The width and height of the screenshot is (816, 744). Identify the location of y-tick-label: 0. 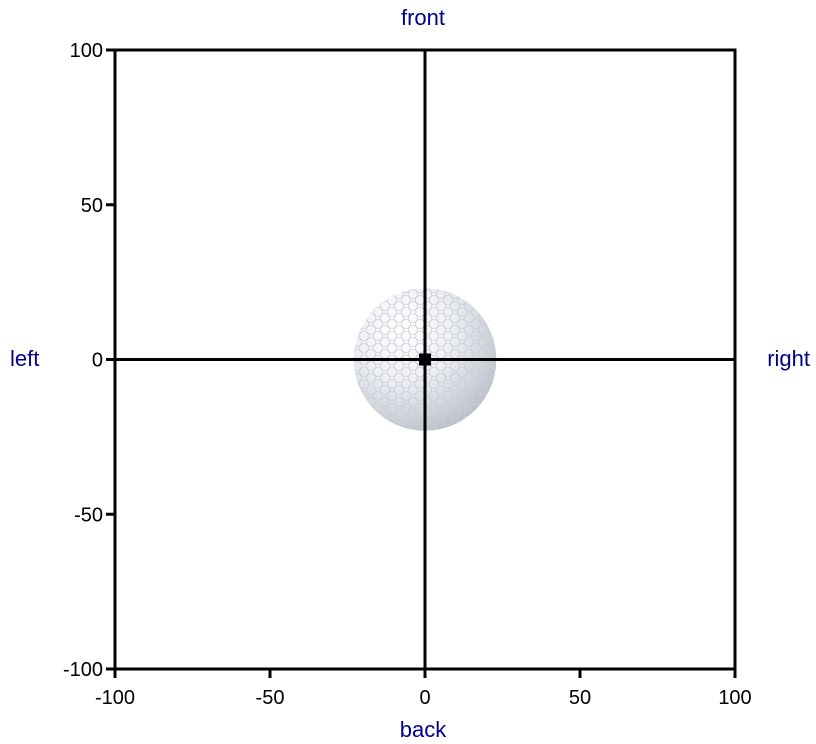
(97, 361).